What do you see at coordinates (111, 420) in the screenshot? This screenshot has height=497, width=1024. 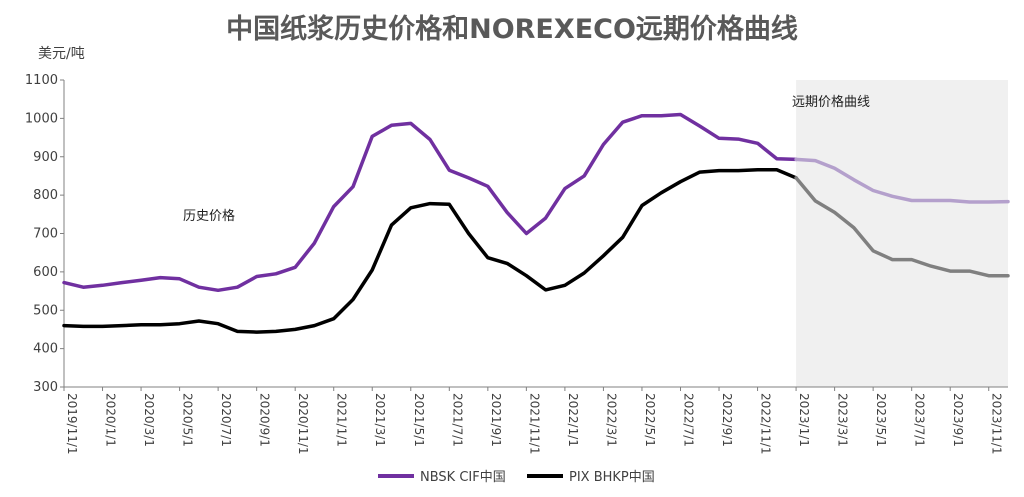 I see `x-tick-label: 2020/1/1` at bounding box center [111, 420].